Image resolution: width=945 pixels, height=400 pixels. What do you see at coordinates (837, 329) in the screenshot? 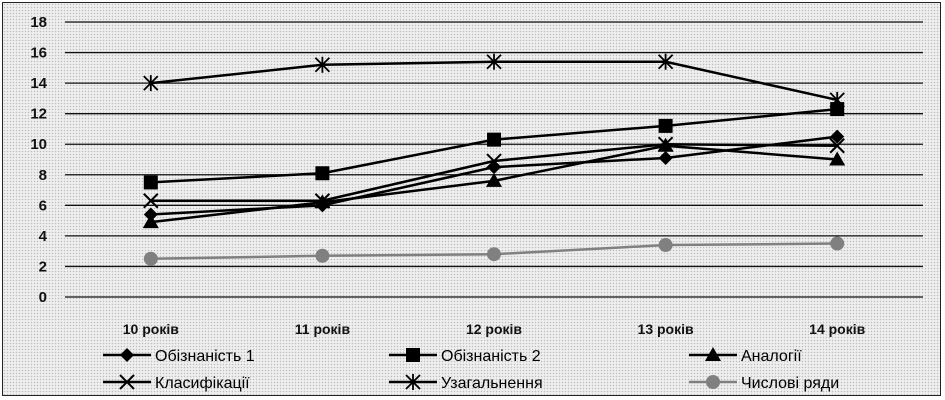
I see `x-category-label: 14 років` at bounding box center [837, 329].